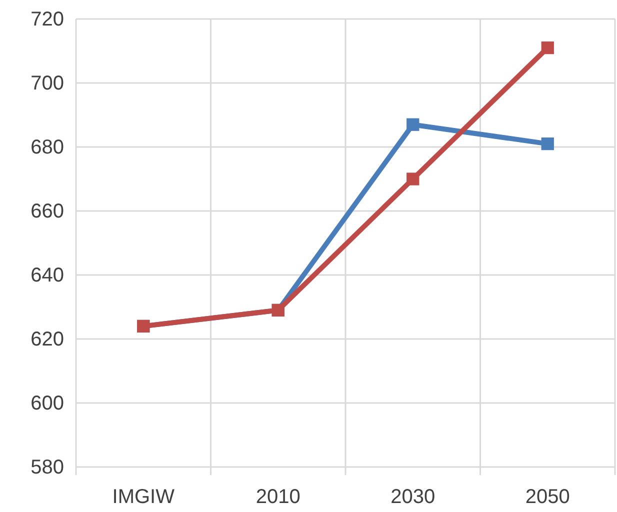  What do you see at coordinates (278, 497) in the screenshot?
I see `x-tick-label: 2010` at bounding box center [278, 497].